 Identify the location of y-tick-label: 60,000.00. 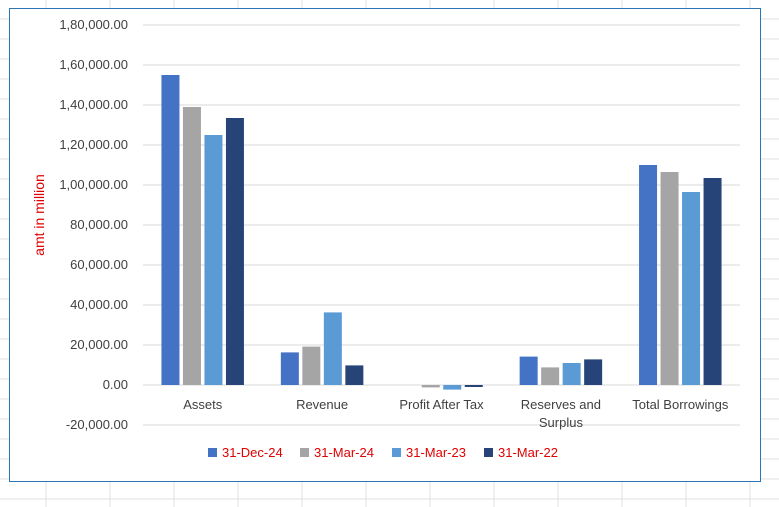
(99, 264).